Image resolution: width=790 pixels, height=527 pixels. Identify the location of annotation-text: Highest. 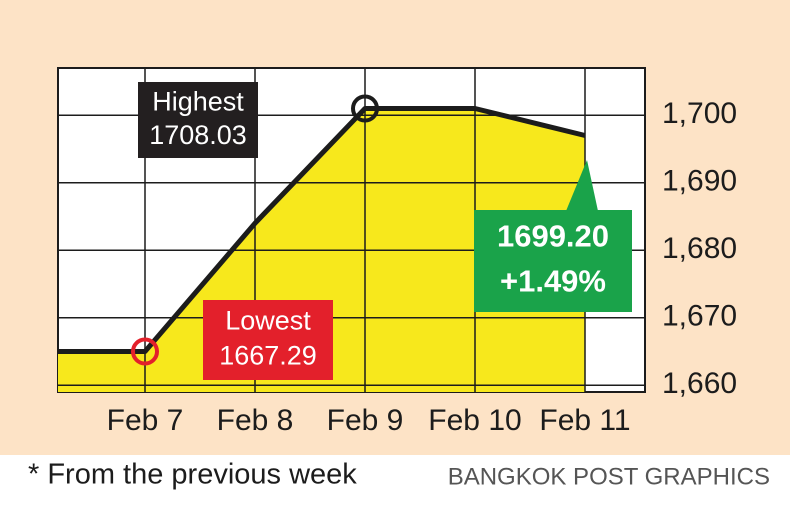
(198, 101).